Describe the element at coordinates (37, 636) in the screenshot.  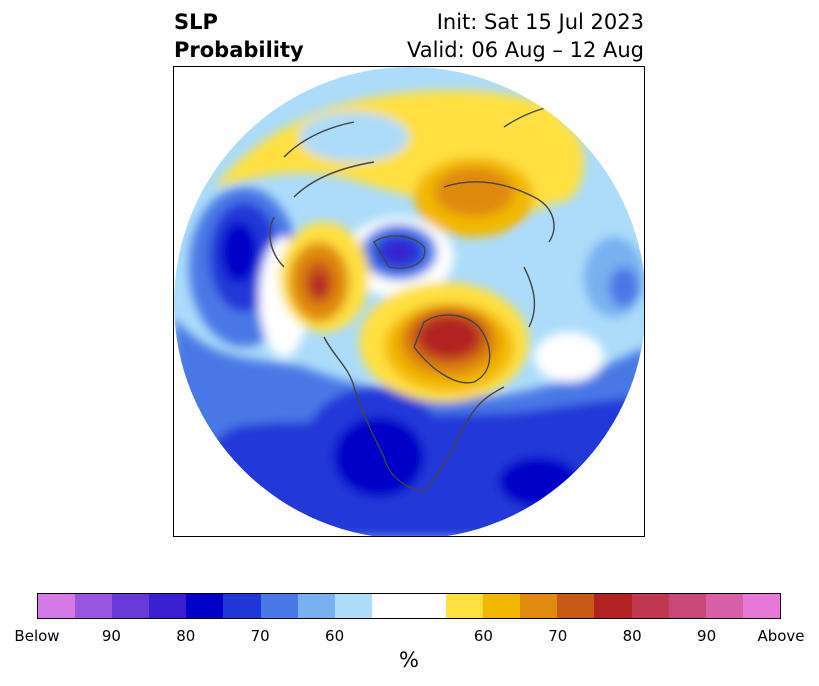
I see `colorbar-tick-label: Below` at that location.